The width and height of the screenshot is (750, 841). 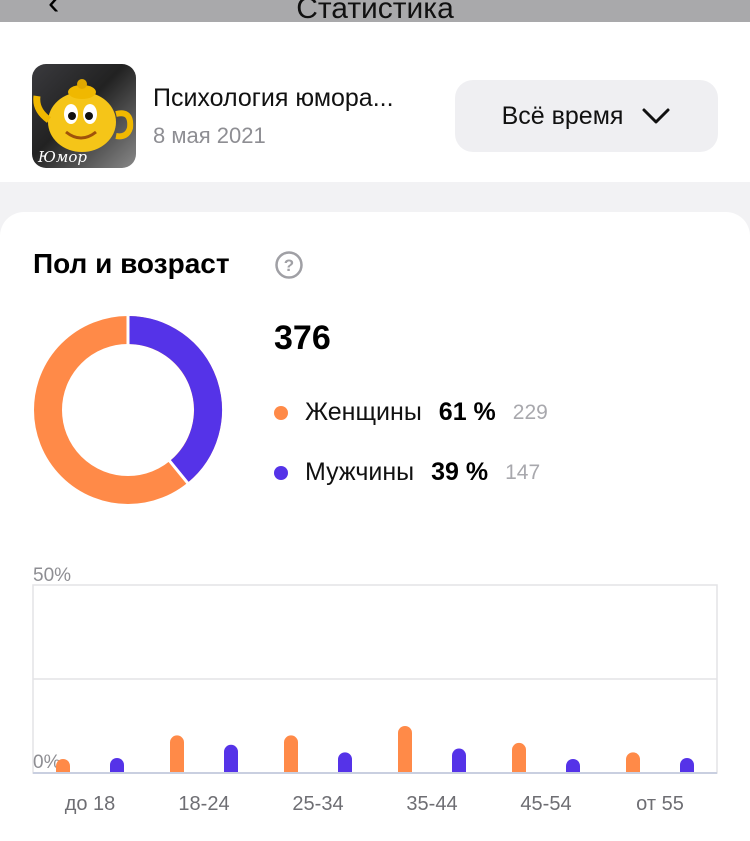 I want to click on legend-dot-female, so click(x=281, y=412).